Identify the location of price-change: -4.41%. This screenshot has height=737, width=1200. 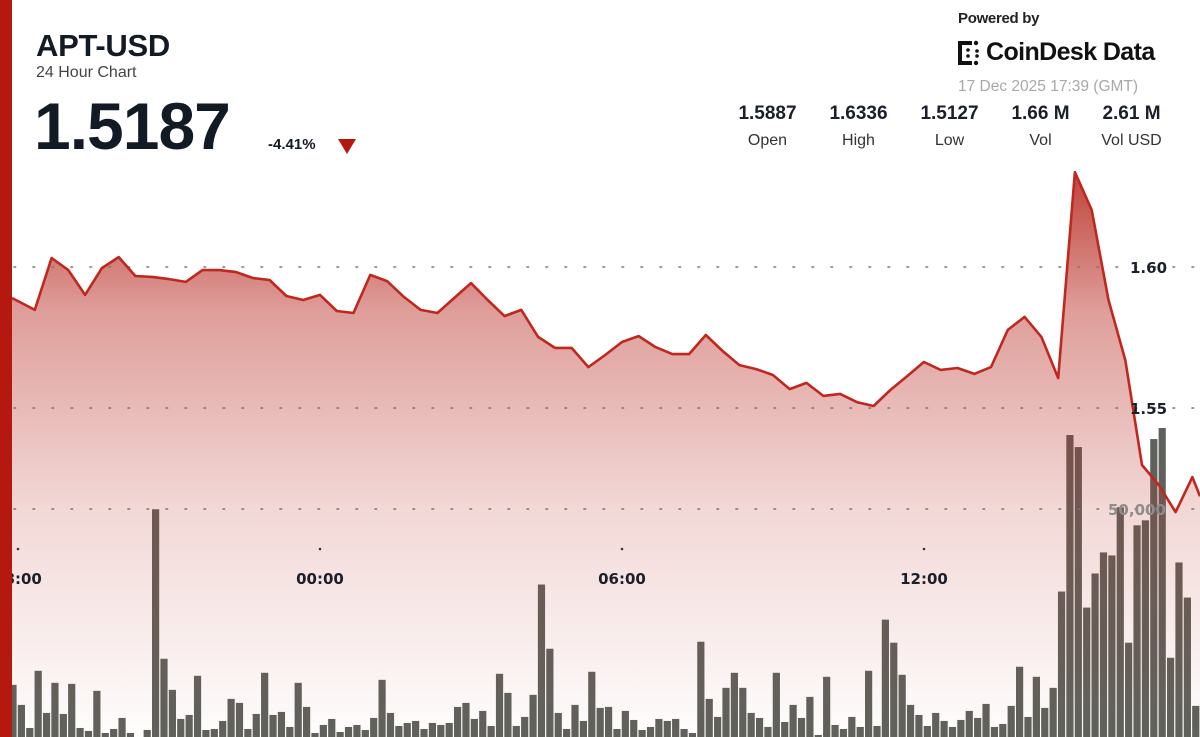
(292, 144).